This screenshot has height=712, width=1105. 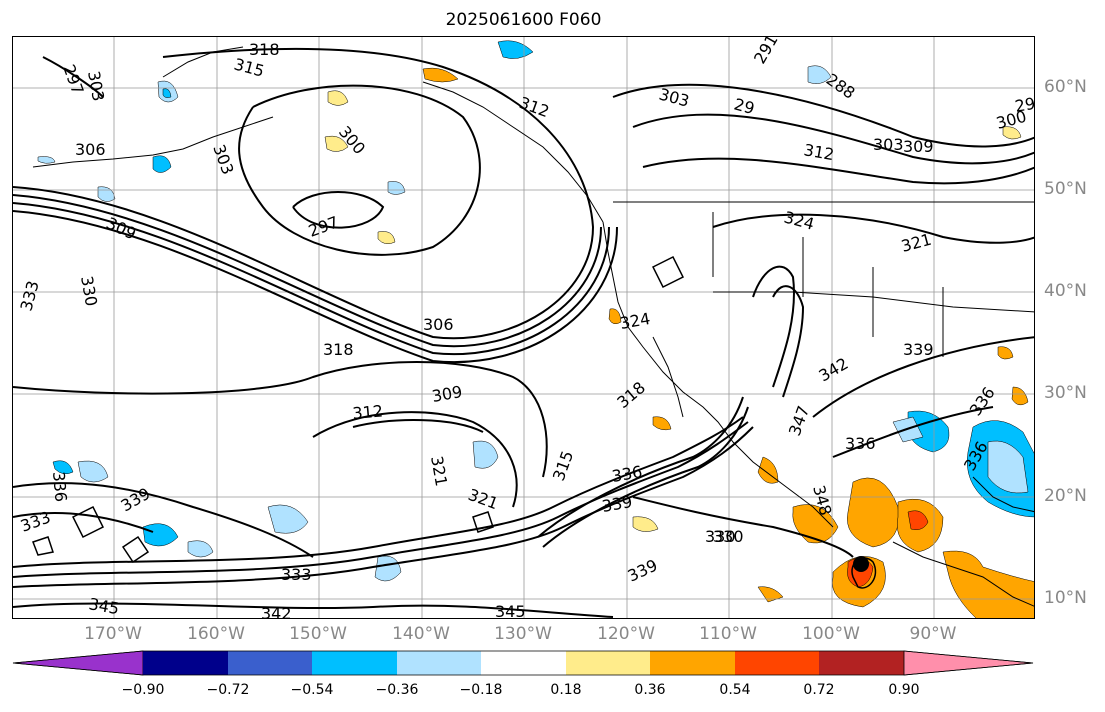 What do you see at coordinates (819, 690) in the screenshot?
I see `colorbar-tick-label: 0.72` at bounding box center [819, 690].